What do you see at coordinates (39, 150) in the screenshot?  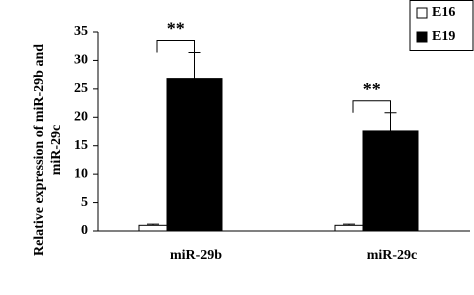 I see `y-axis-label: Relative expression of miR-29b and` at bounding box center [39, 150].